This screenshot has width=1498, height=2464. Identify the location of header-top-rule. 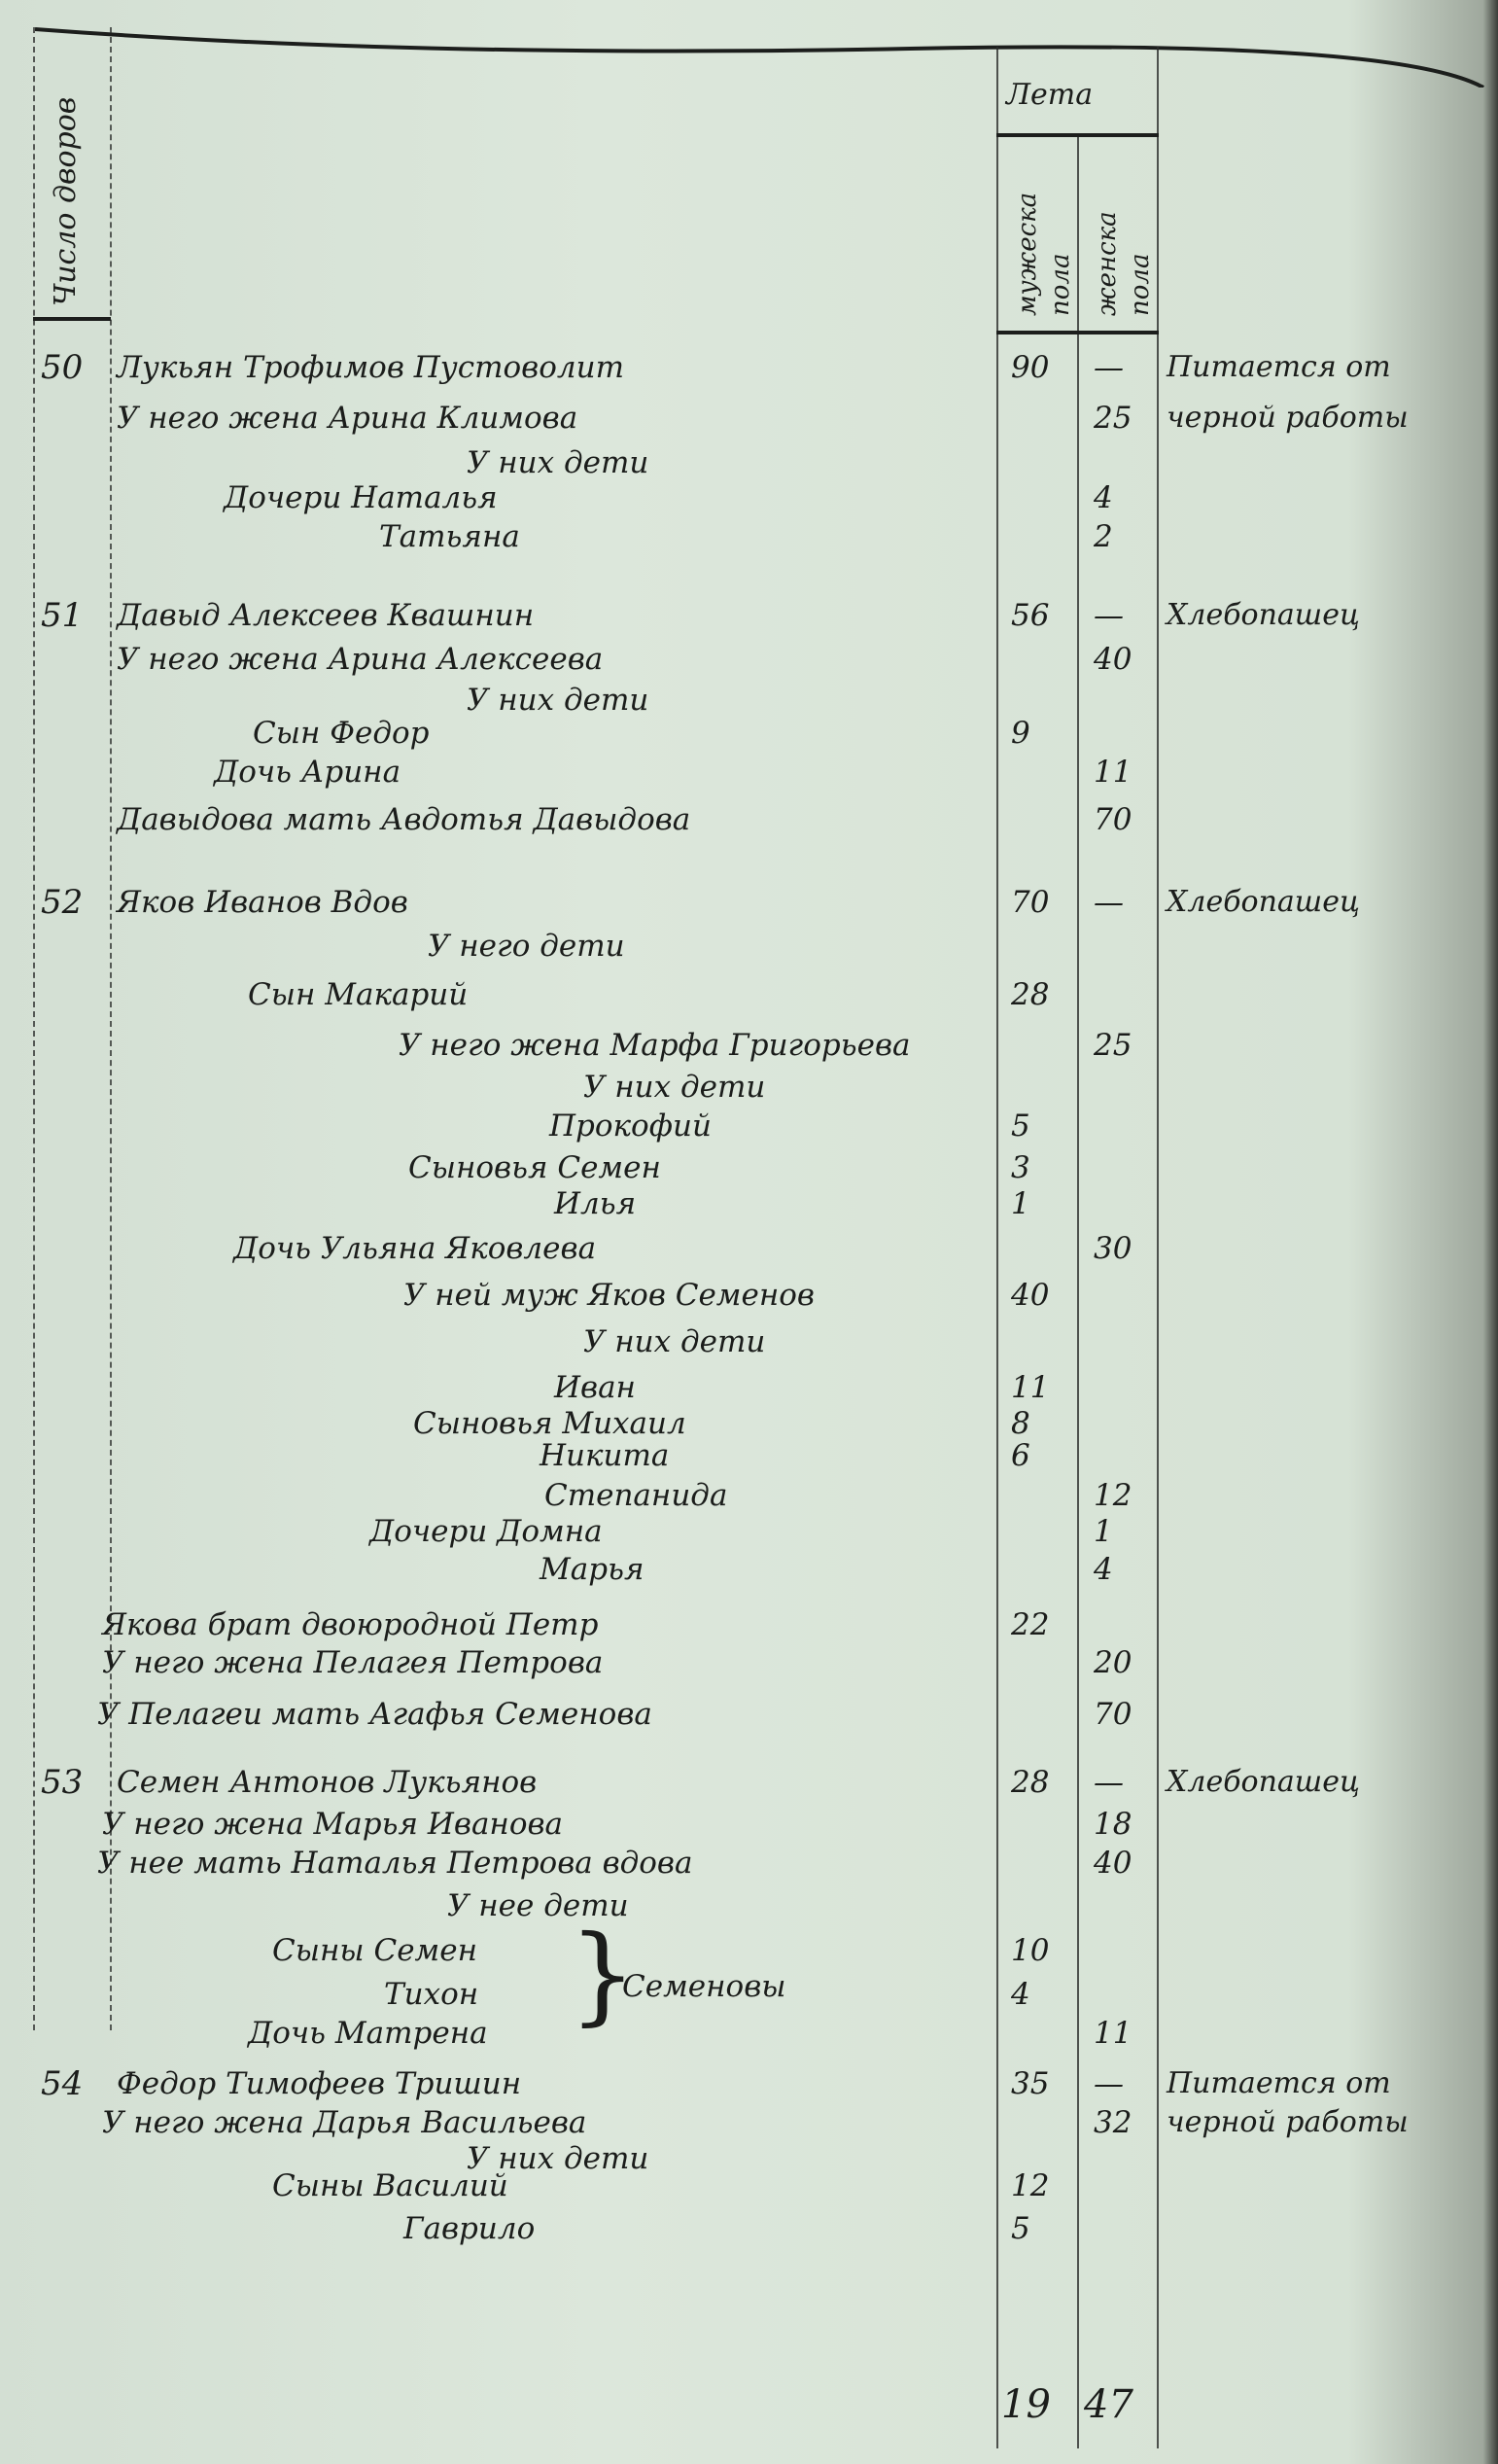
(759, 57).